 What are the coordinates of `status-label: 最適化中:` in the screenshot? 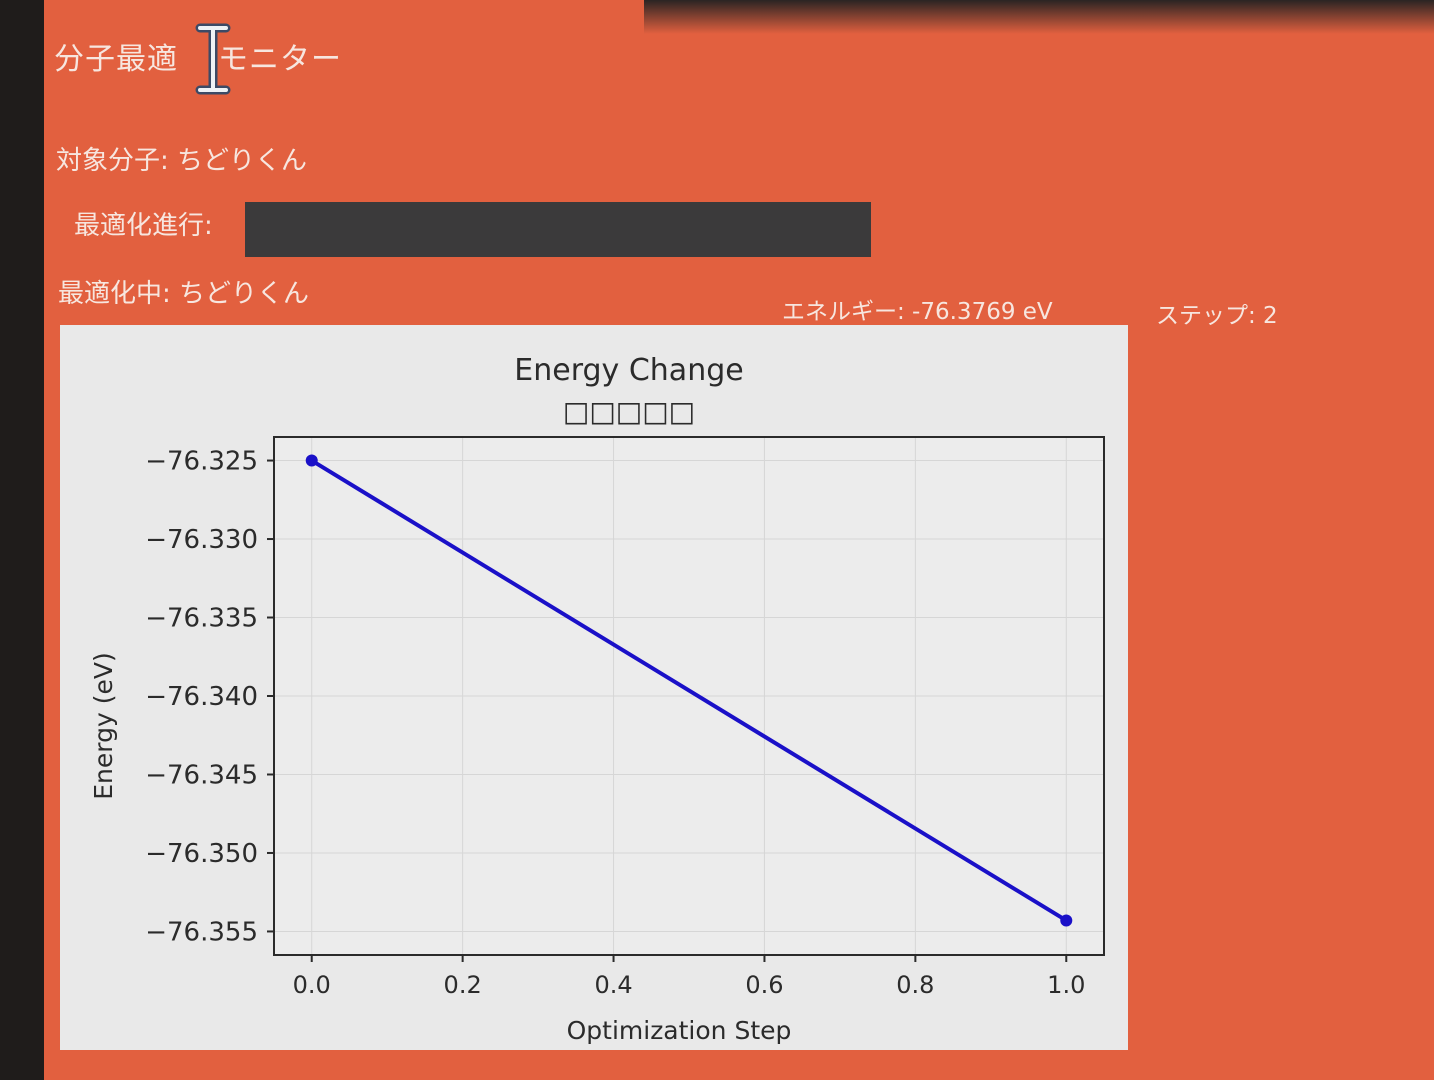 It's located at (114, 294).